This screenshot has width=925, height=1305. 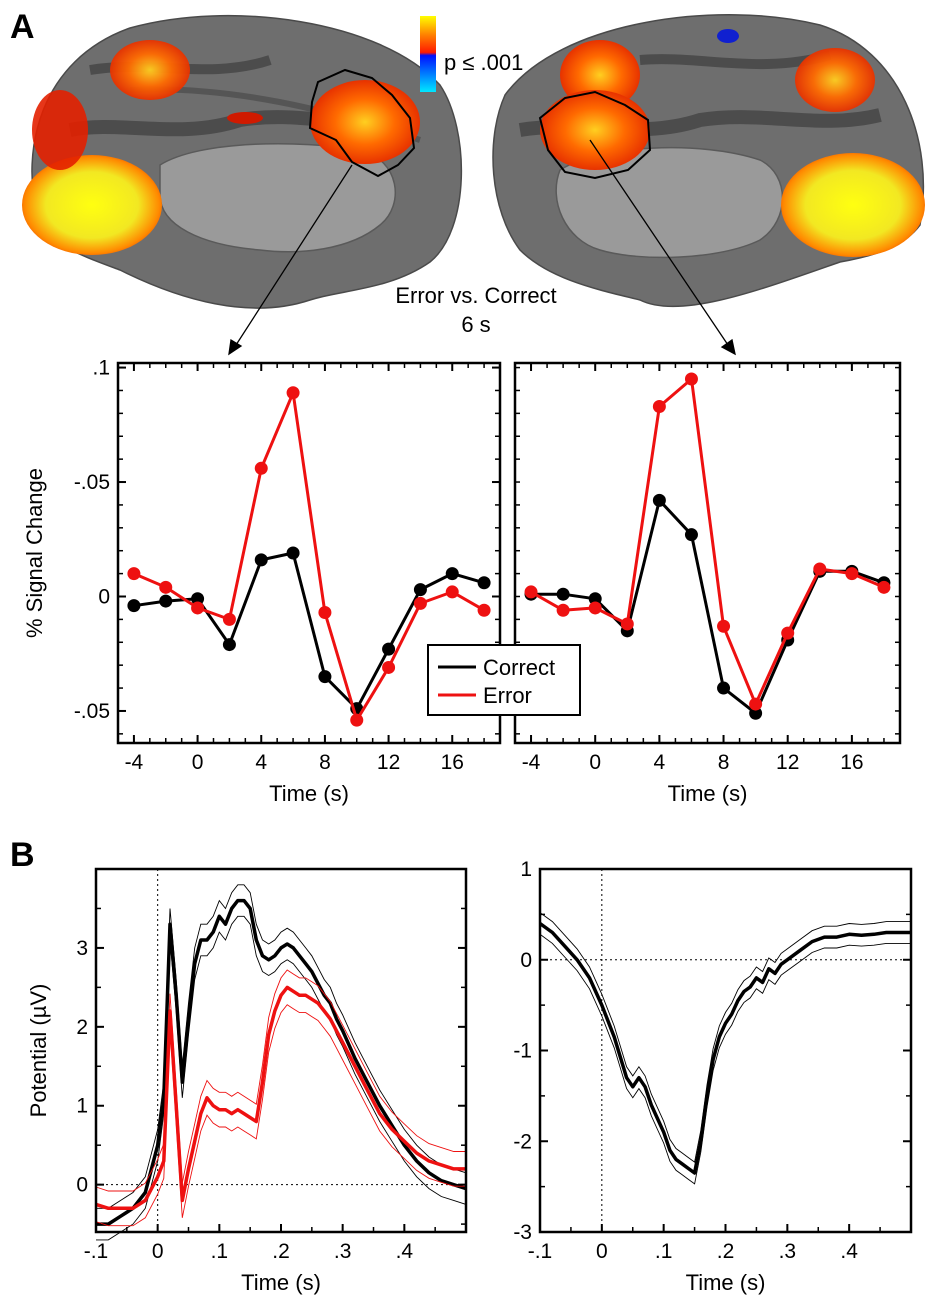 I want to click on y-tick-label: 3, so click(x=82, y=948).